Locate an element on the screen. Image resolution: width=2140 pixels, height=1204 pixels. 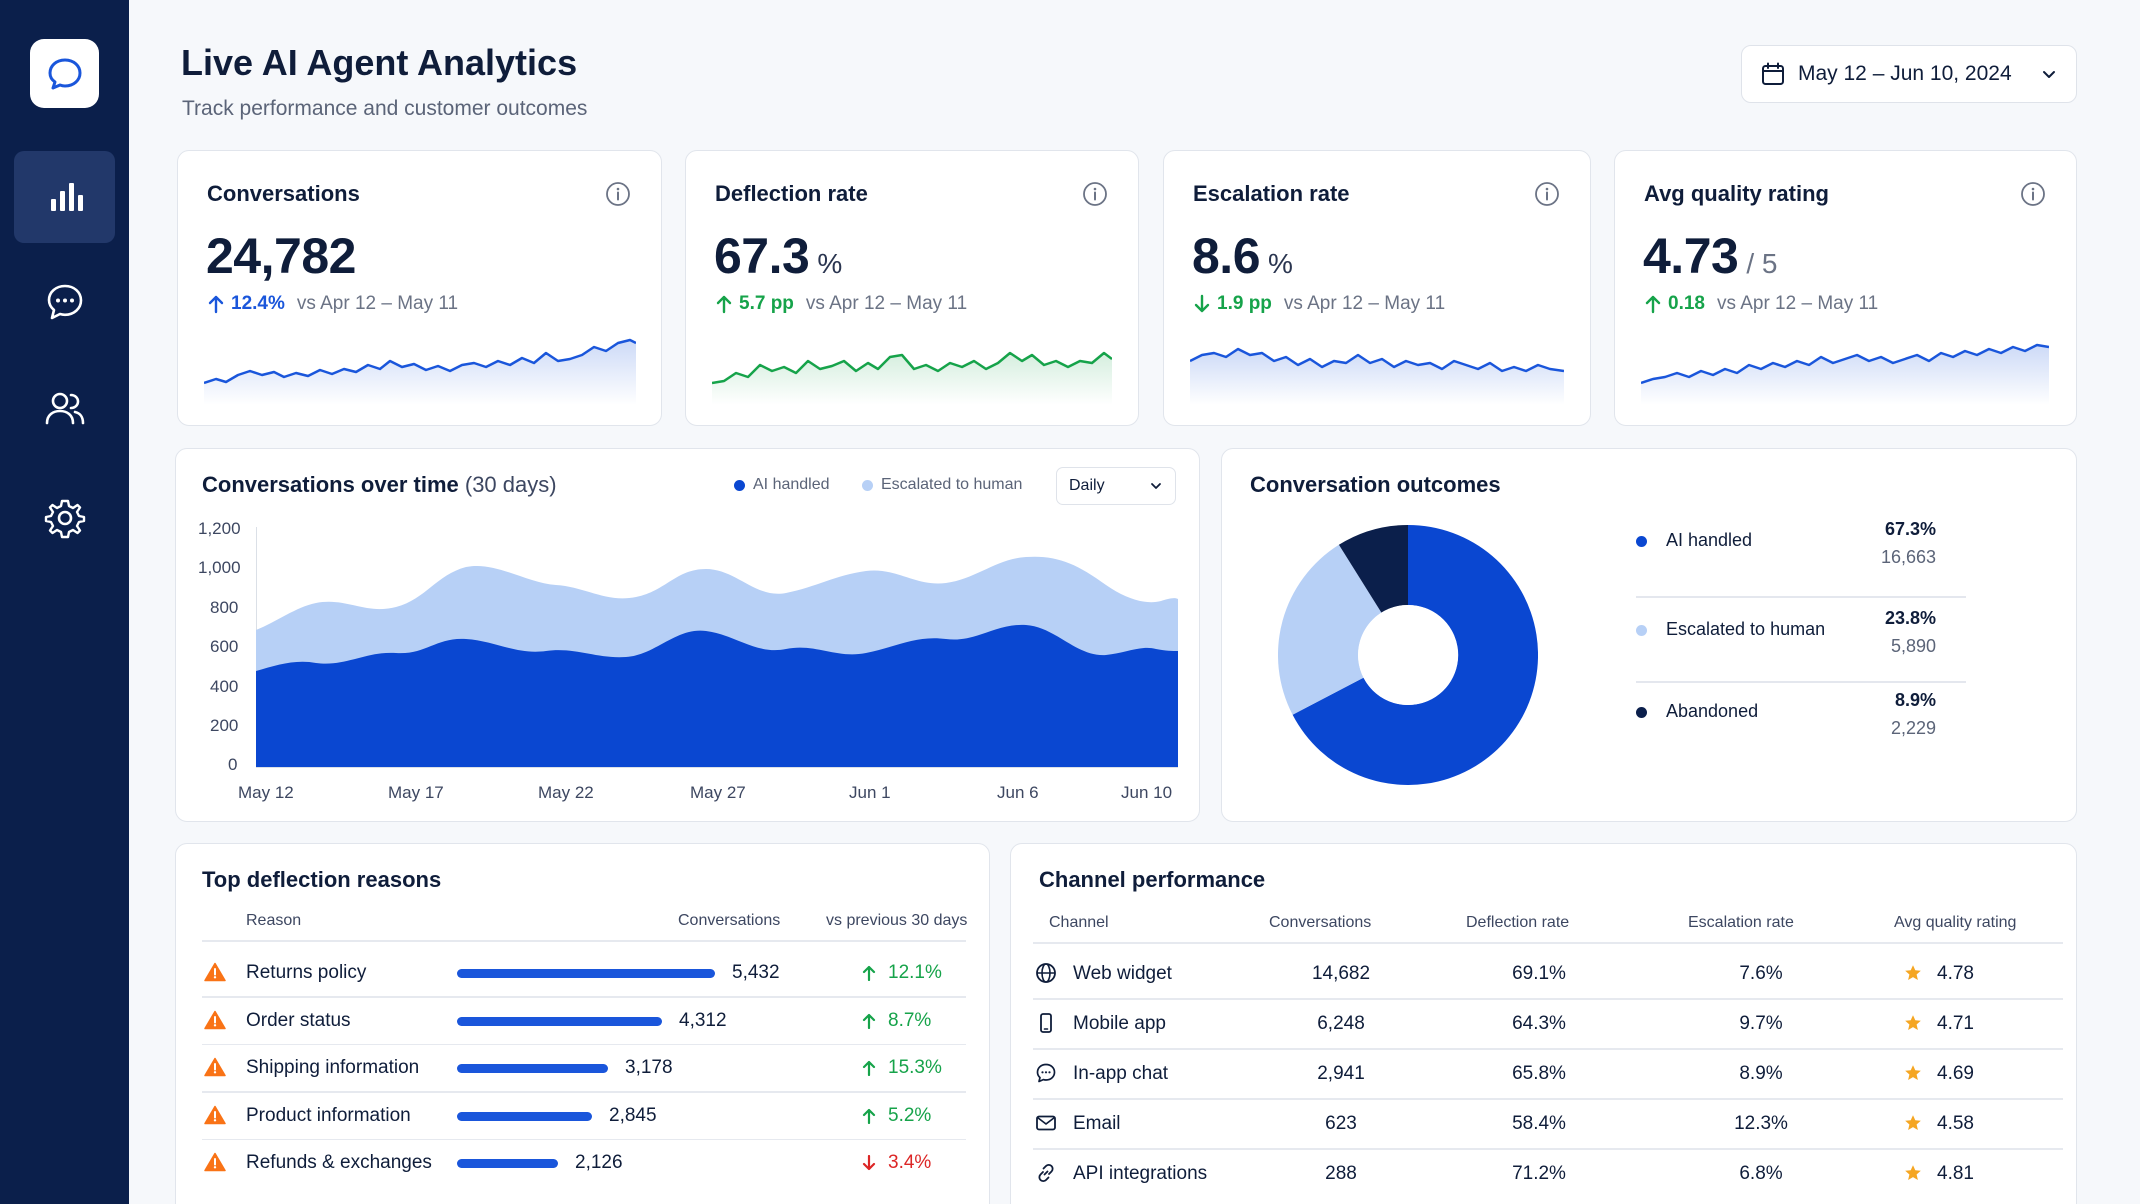
donut-chart is located at coordinates (1408, 655).